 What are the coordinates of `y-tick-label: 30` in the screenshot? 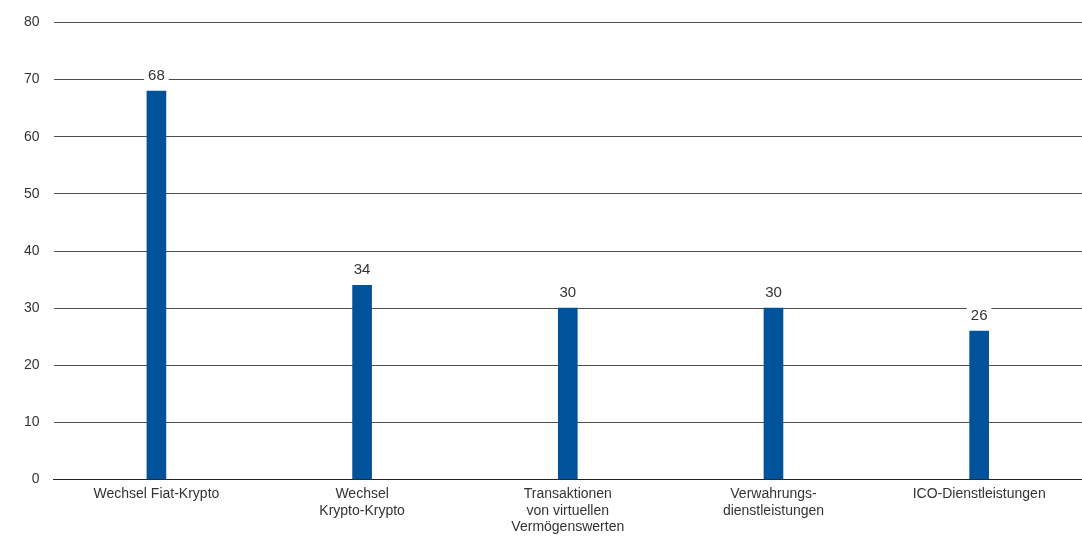 It's located at (31, 307).